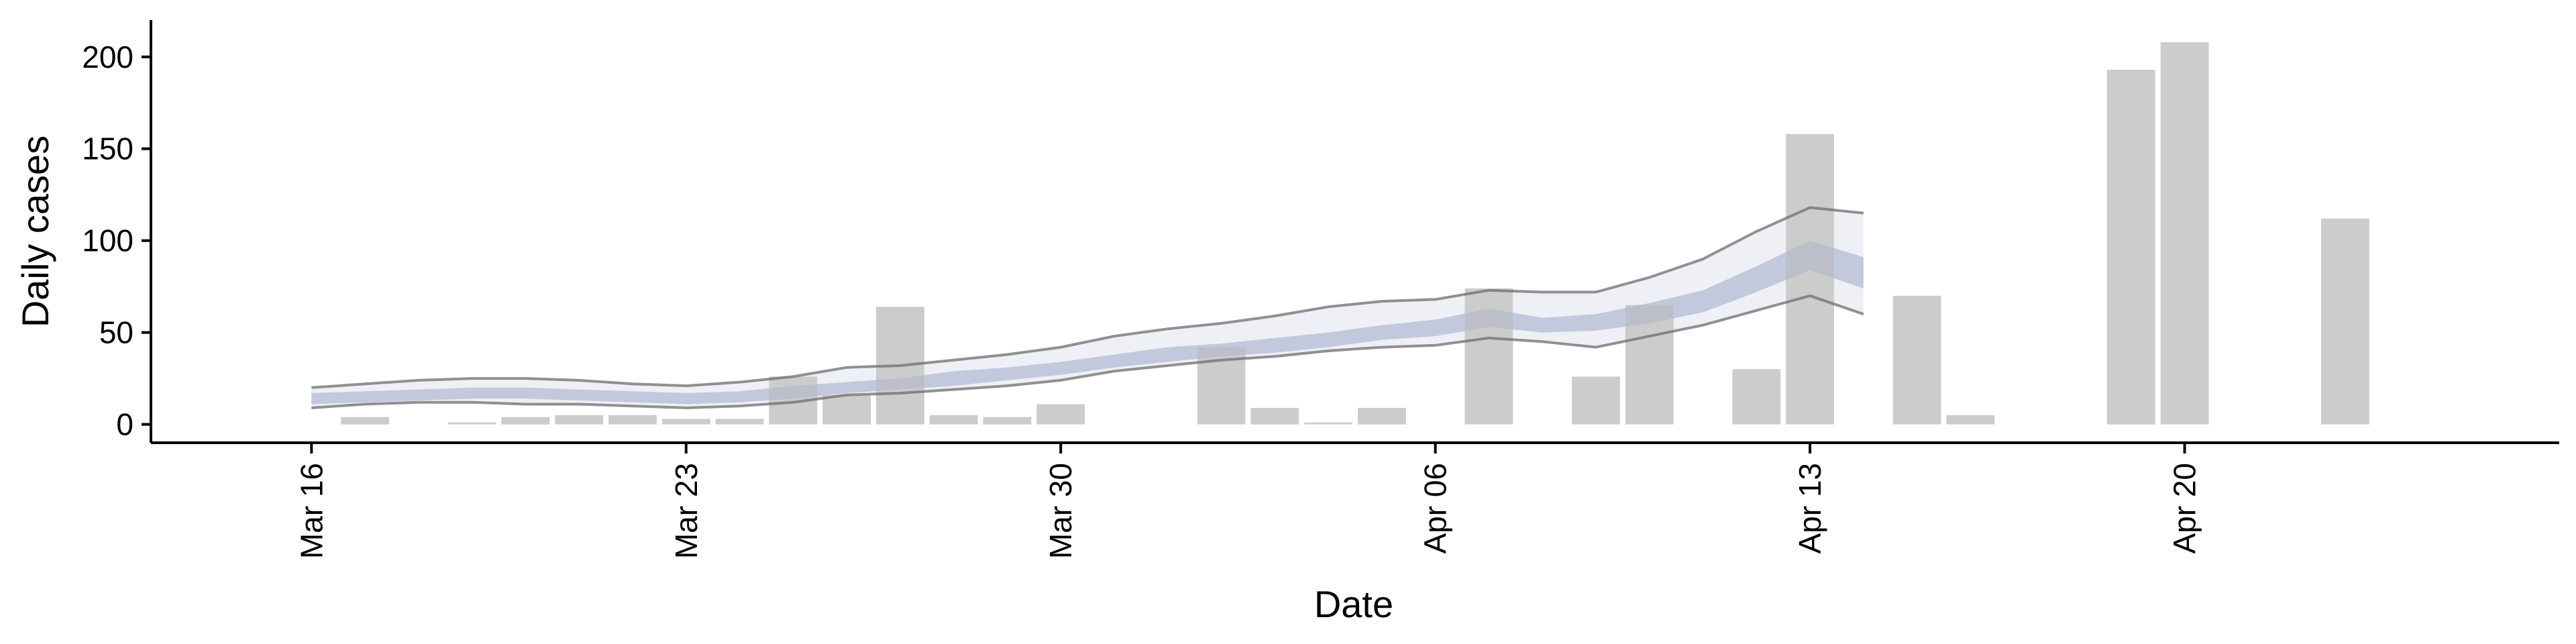  Describe the element at coordinates (311, 511) in the screenshot. I see `x-tick-label: Mar 16` at that location.